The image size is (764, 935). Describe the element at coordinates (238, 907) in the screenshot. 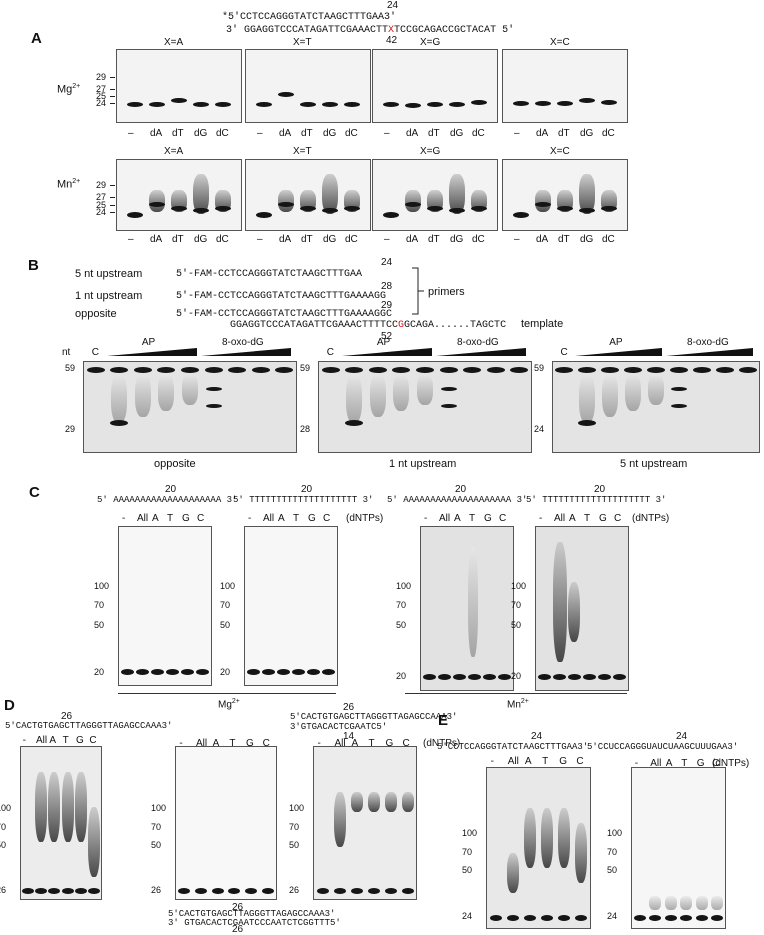

I see `d-gel2-pos-top: 26` at that location.